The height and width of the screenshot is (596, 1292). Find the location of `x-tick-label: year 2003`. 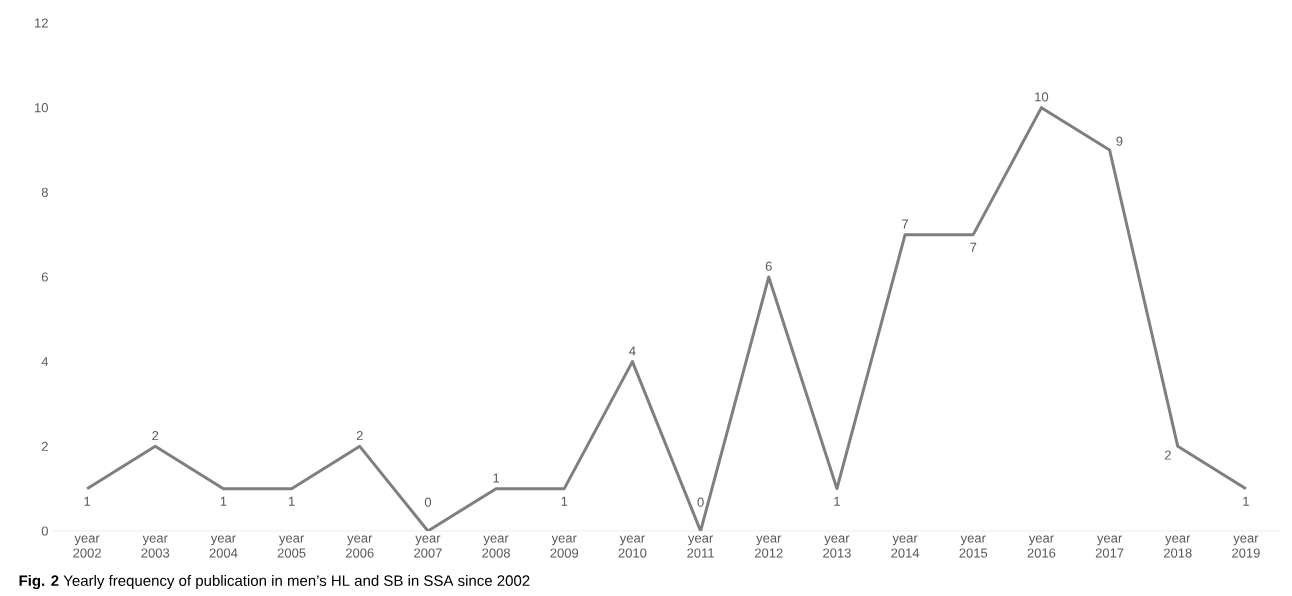

x-tick-label: year 2003 is located at coordinates (155, 546).